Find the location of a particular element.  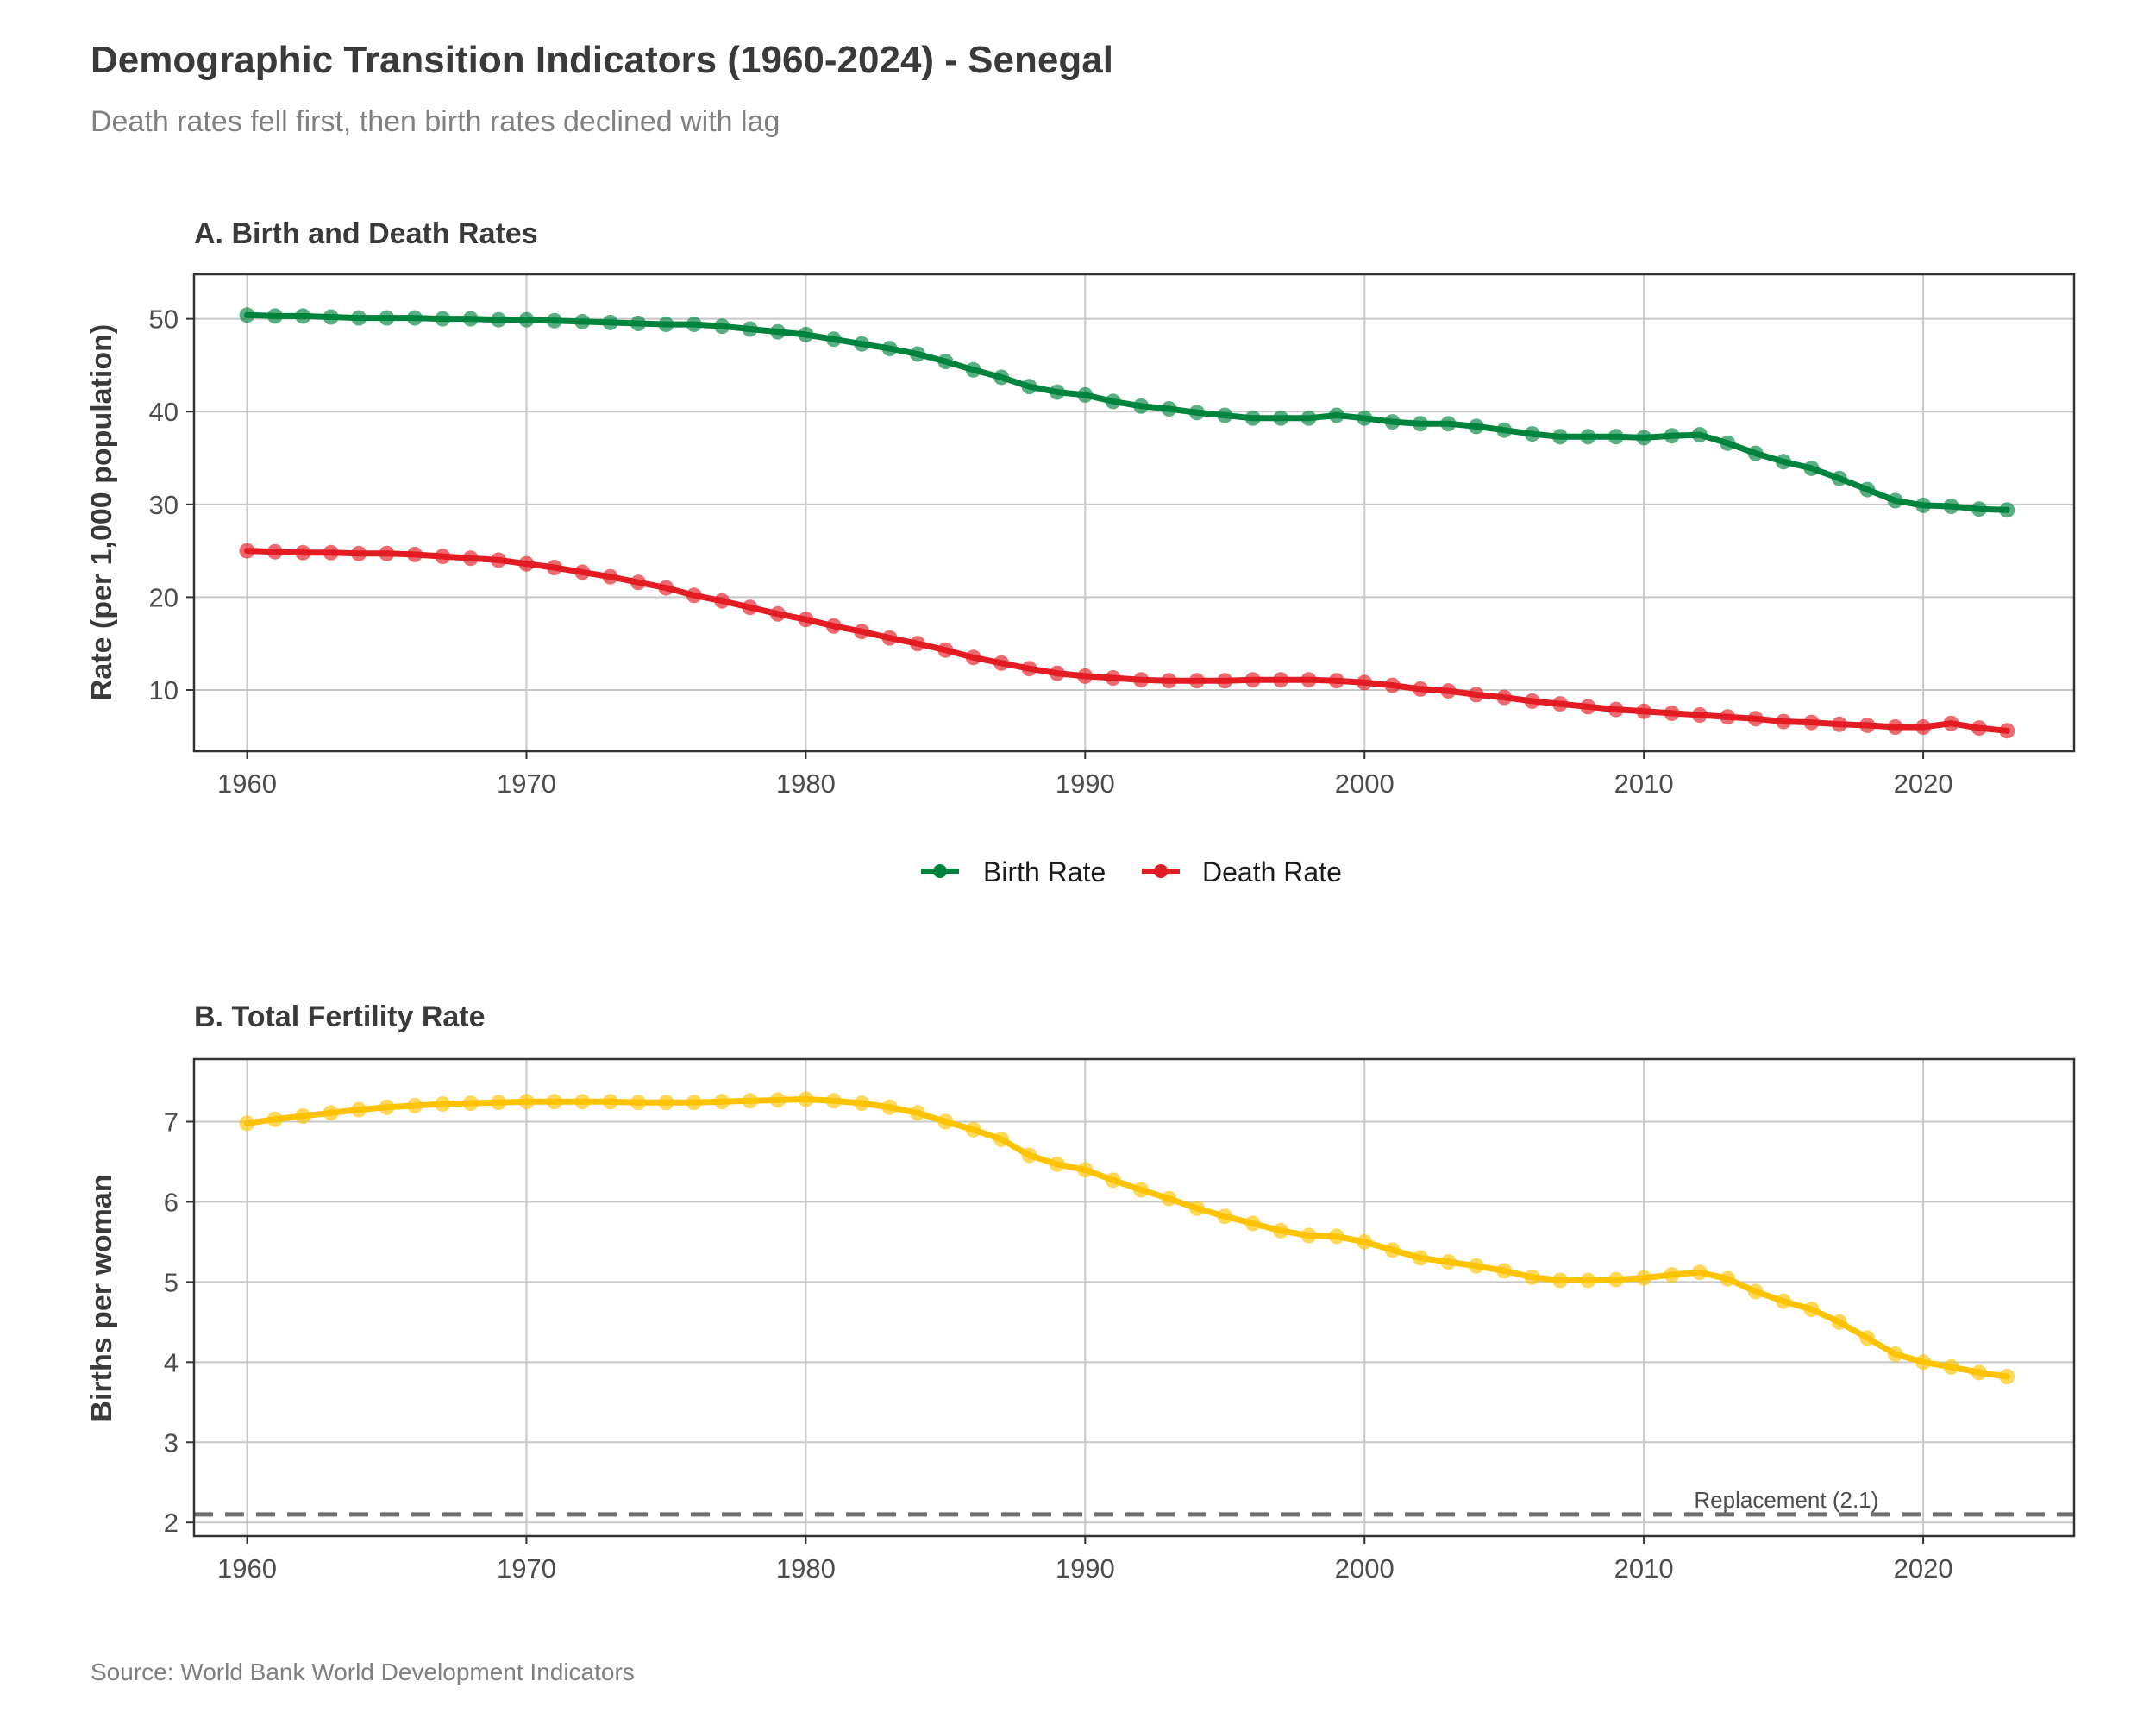

y-tick-label: 5 is located at coordinates (171, 1282).